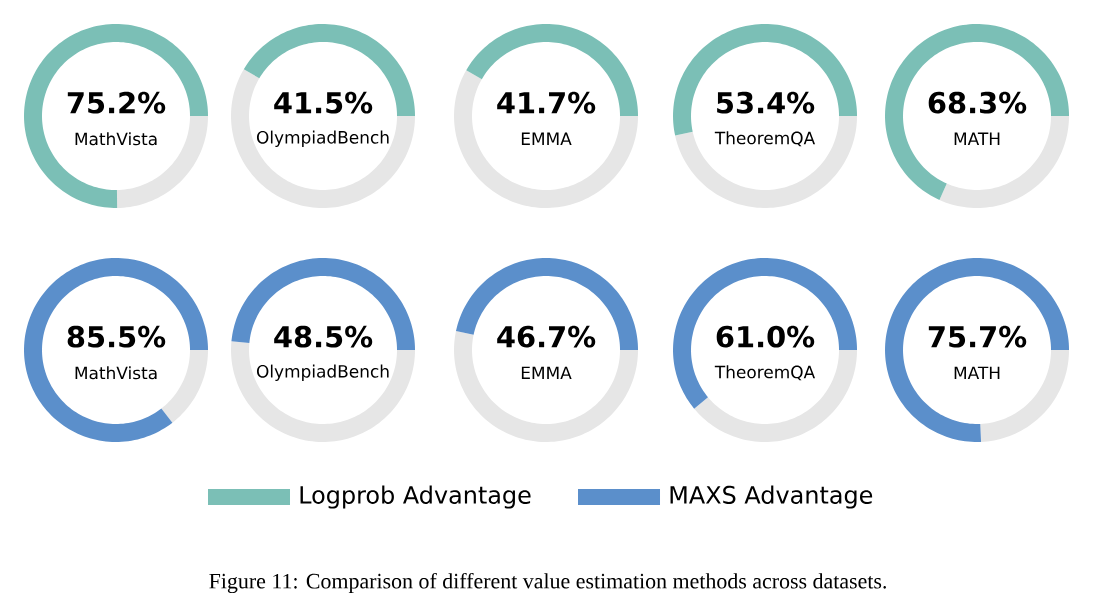  Describe the element at coordinates (977, 102) in the screenshot. I see `data-label: 68.3%` at that location.